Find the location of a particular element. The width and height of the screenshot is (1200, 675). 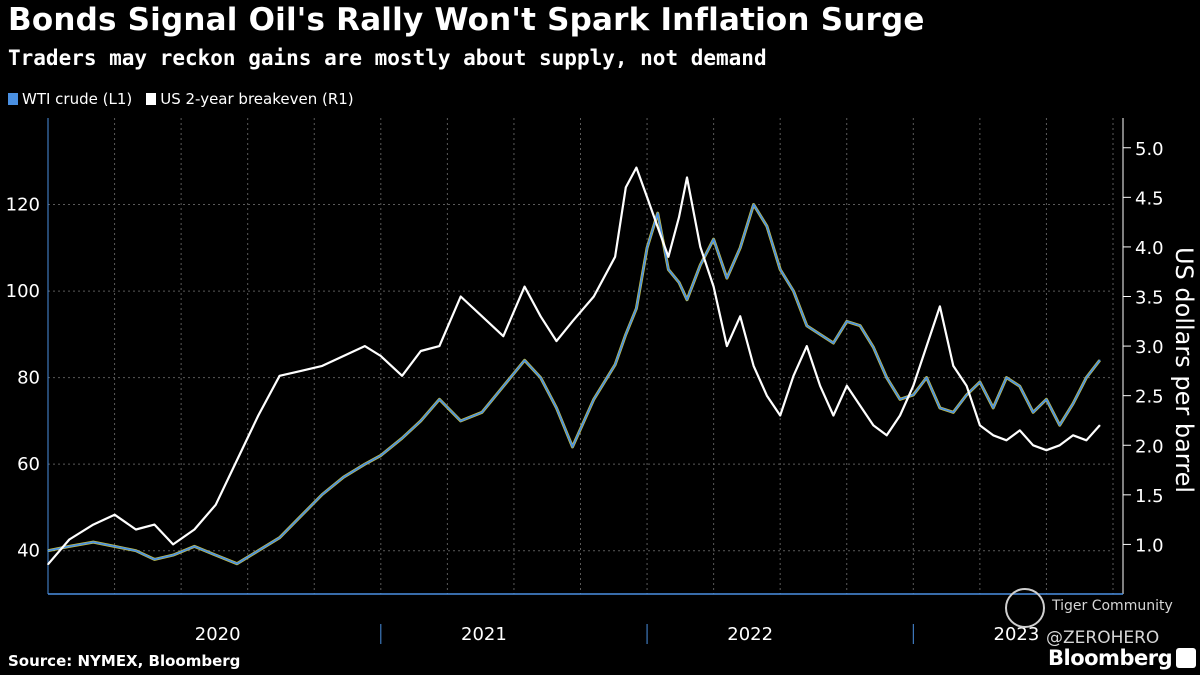

left-tick-label-100: 100 is located at coordinates (23, 291).